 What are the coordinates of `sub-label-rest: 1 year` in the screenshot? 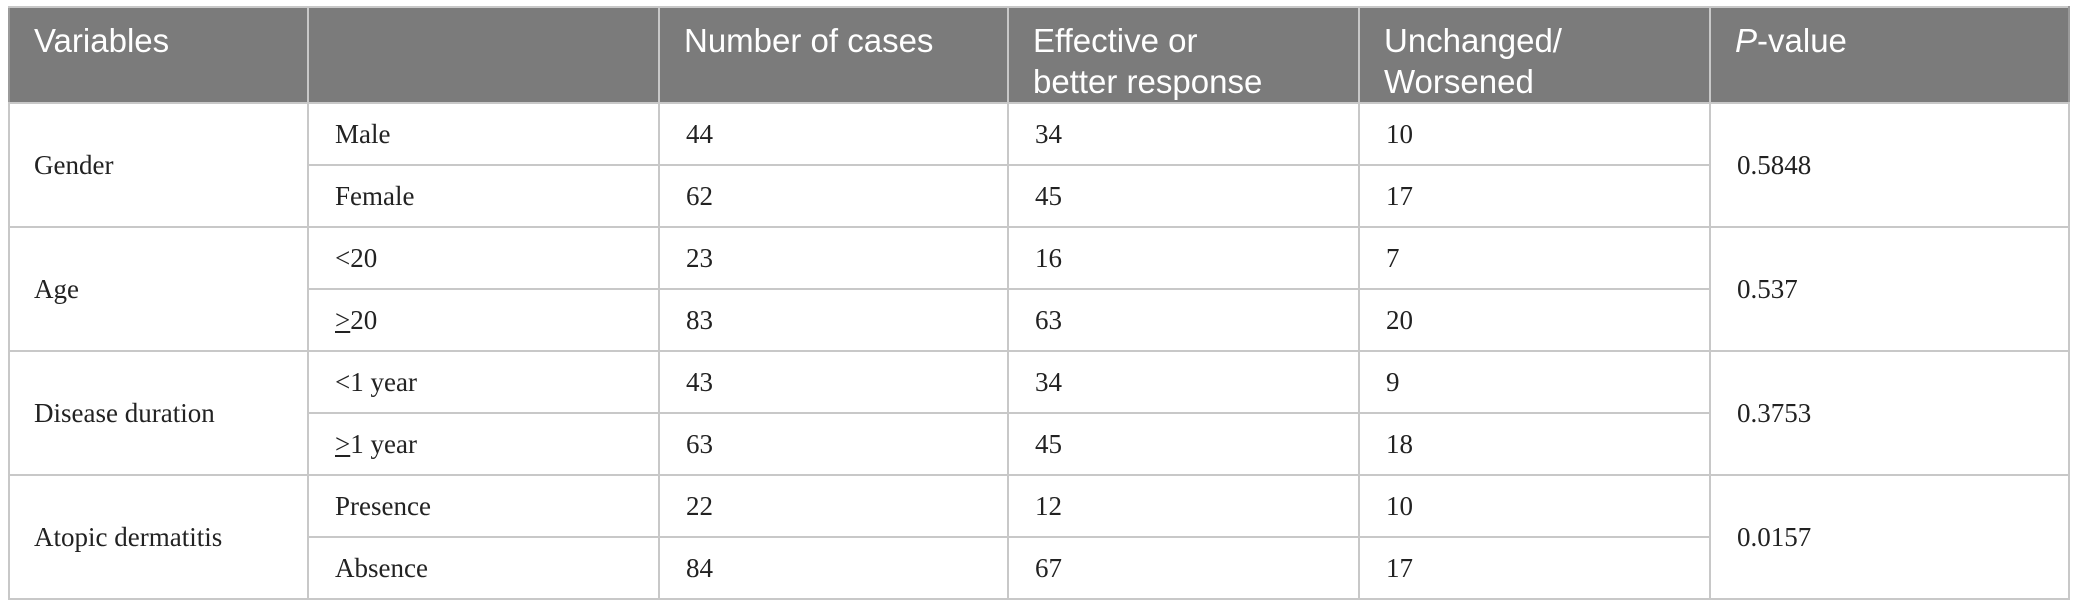 It's located at (383, 443).